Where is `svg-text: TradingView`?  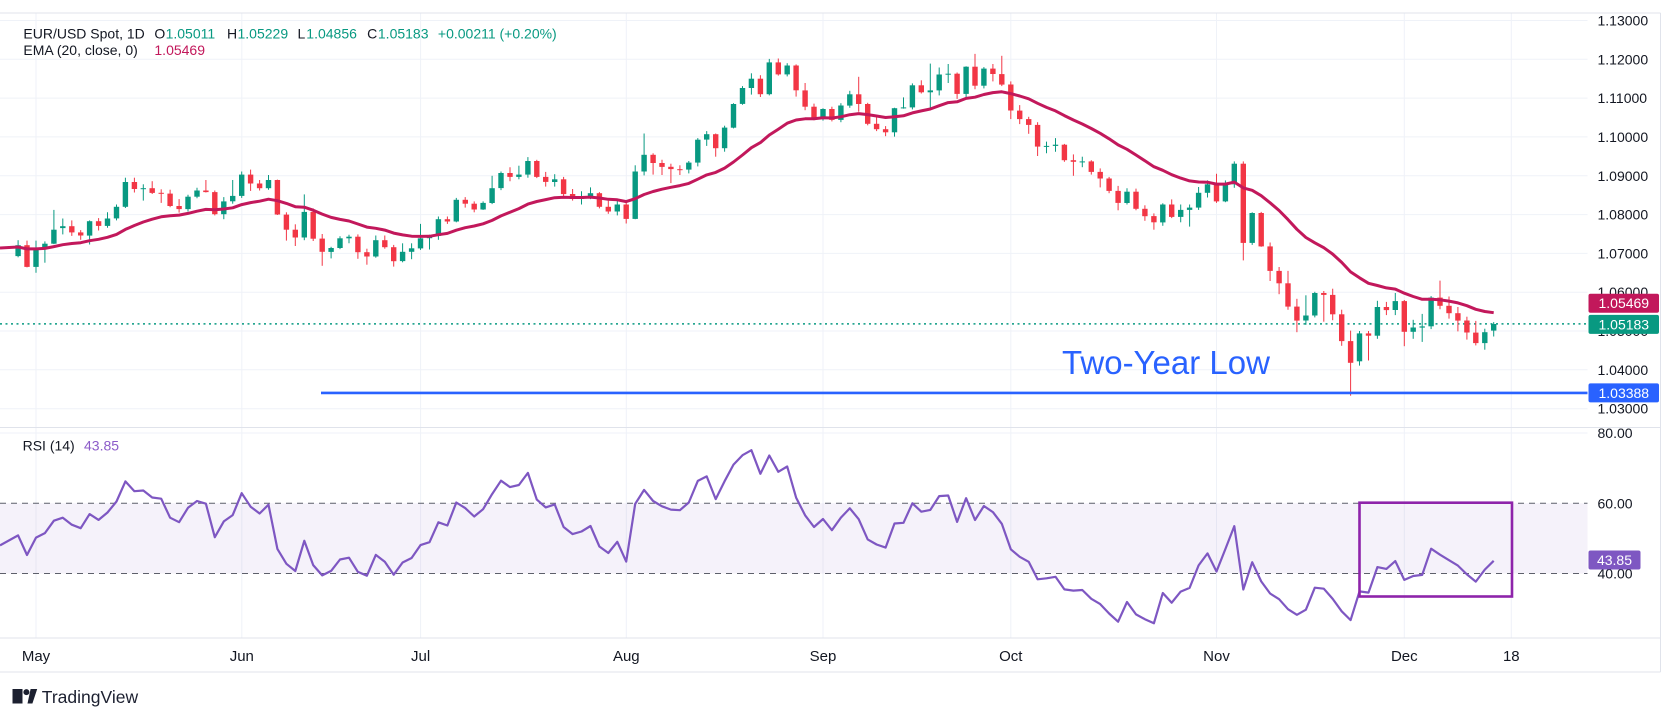 svg-text: TradingView is located at coordinates (90, 697).